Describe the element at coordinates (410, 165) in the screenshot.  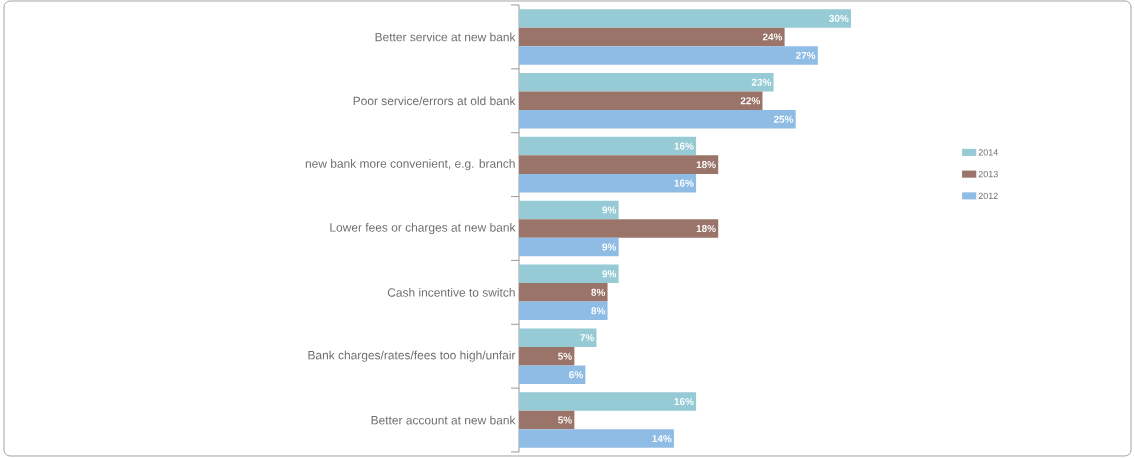
I see `y-tick-label: new bank more convenient, e.g. branch` at that location.